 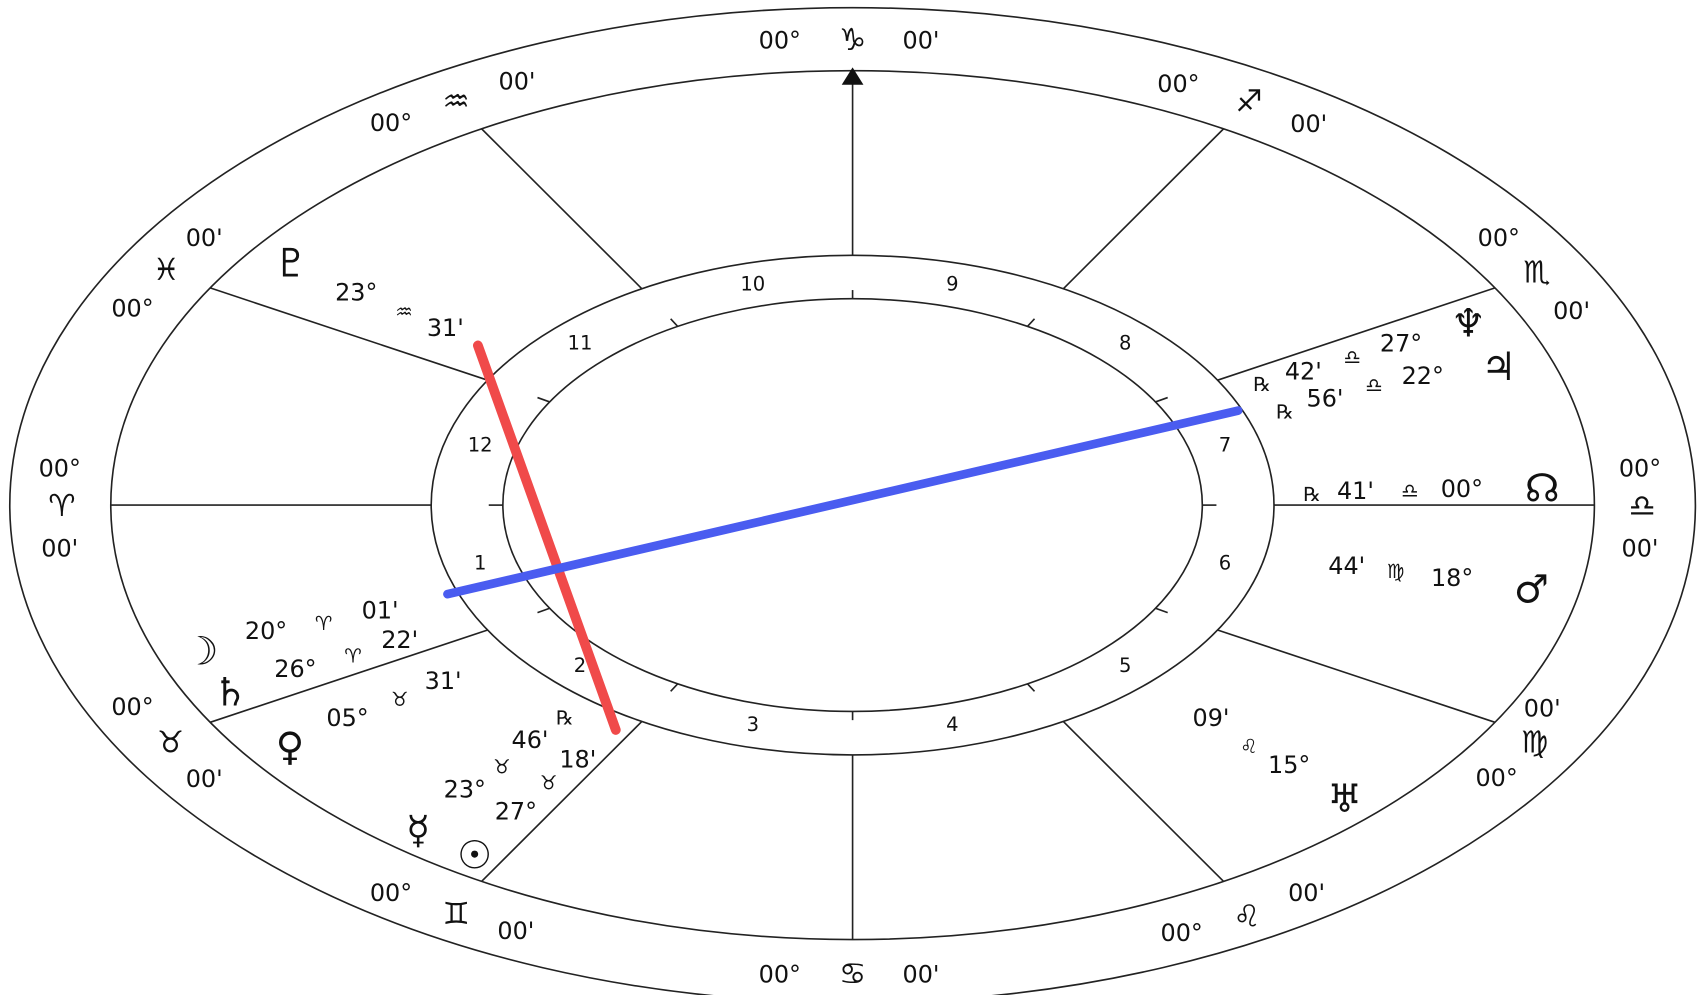 What do you see at coordinates (1642, 506) in the screenshot?
I see `cusp-sign: ♎` at bounding box center [1642, 506].